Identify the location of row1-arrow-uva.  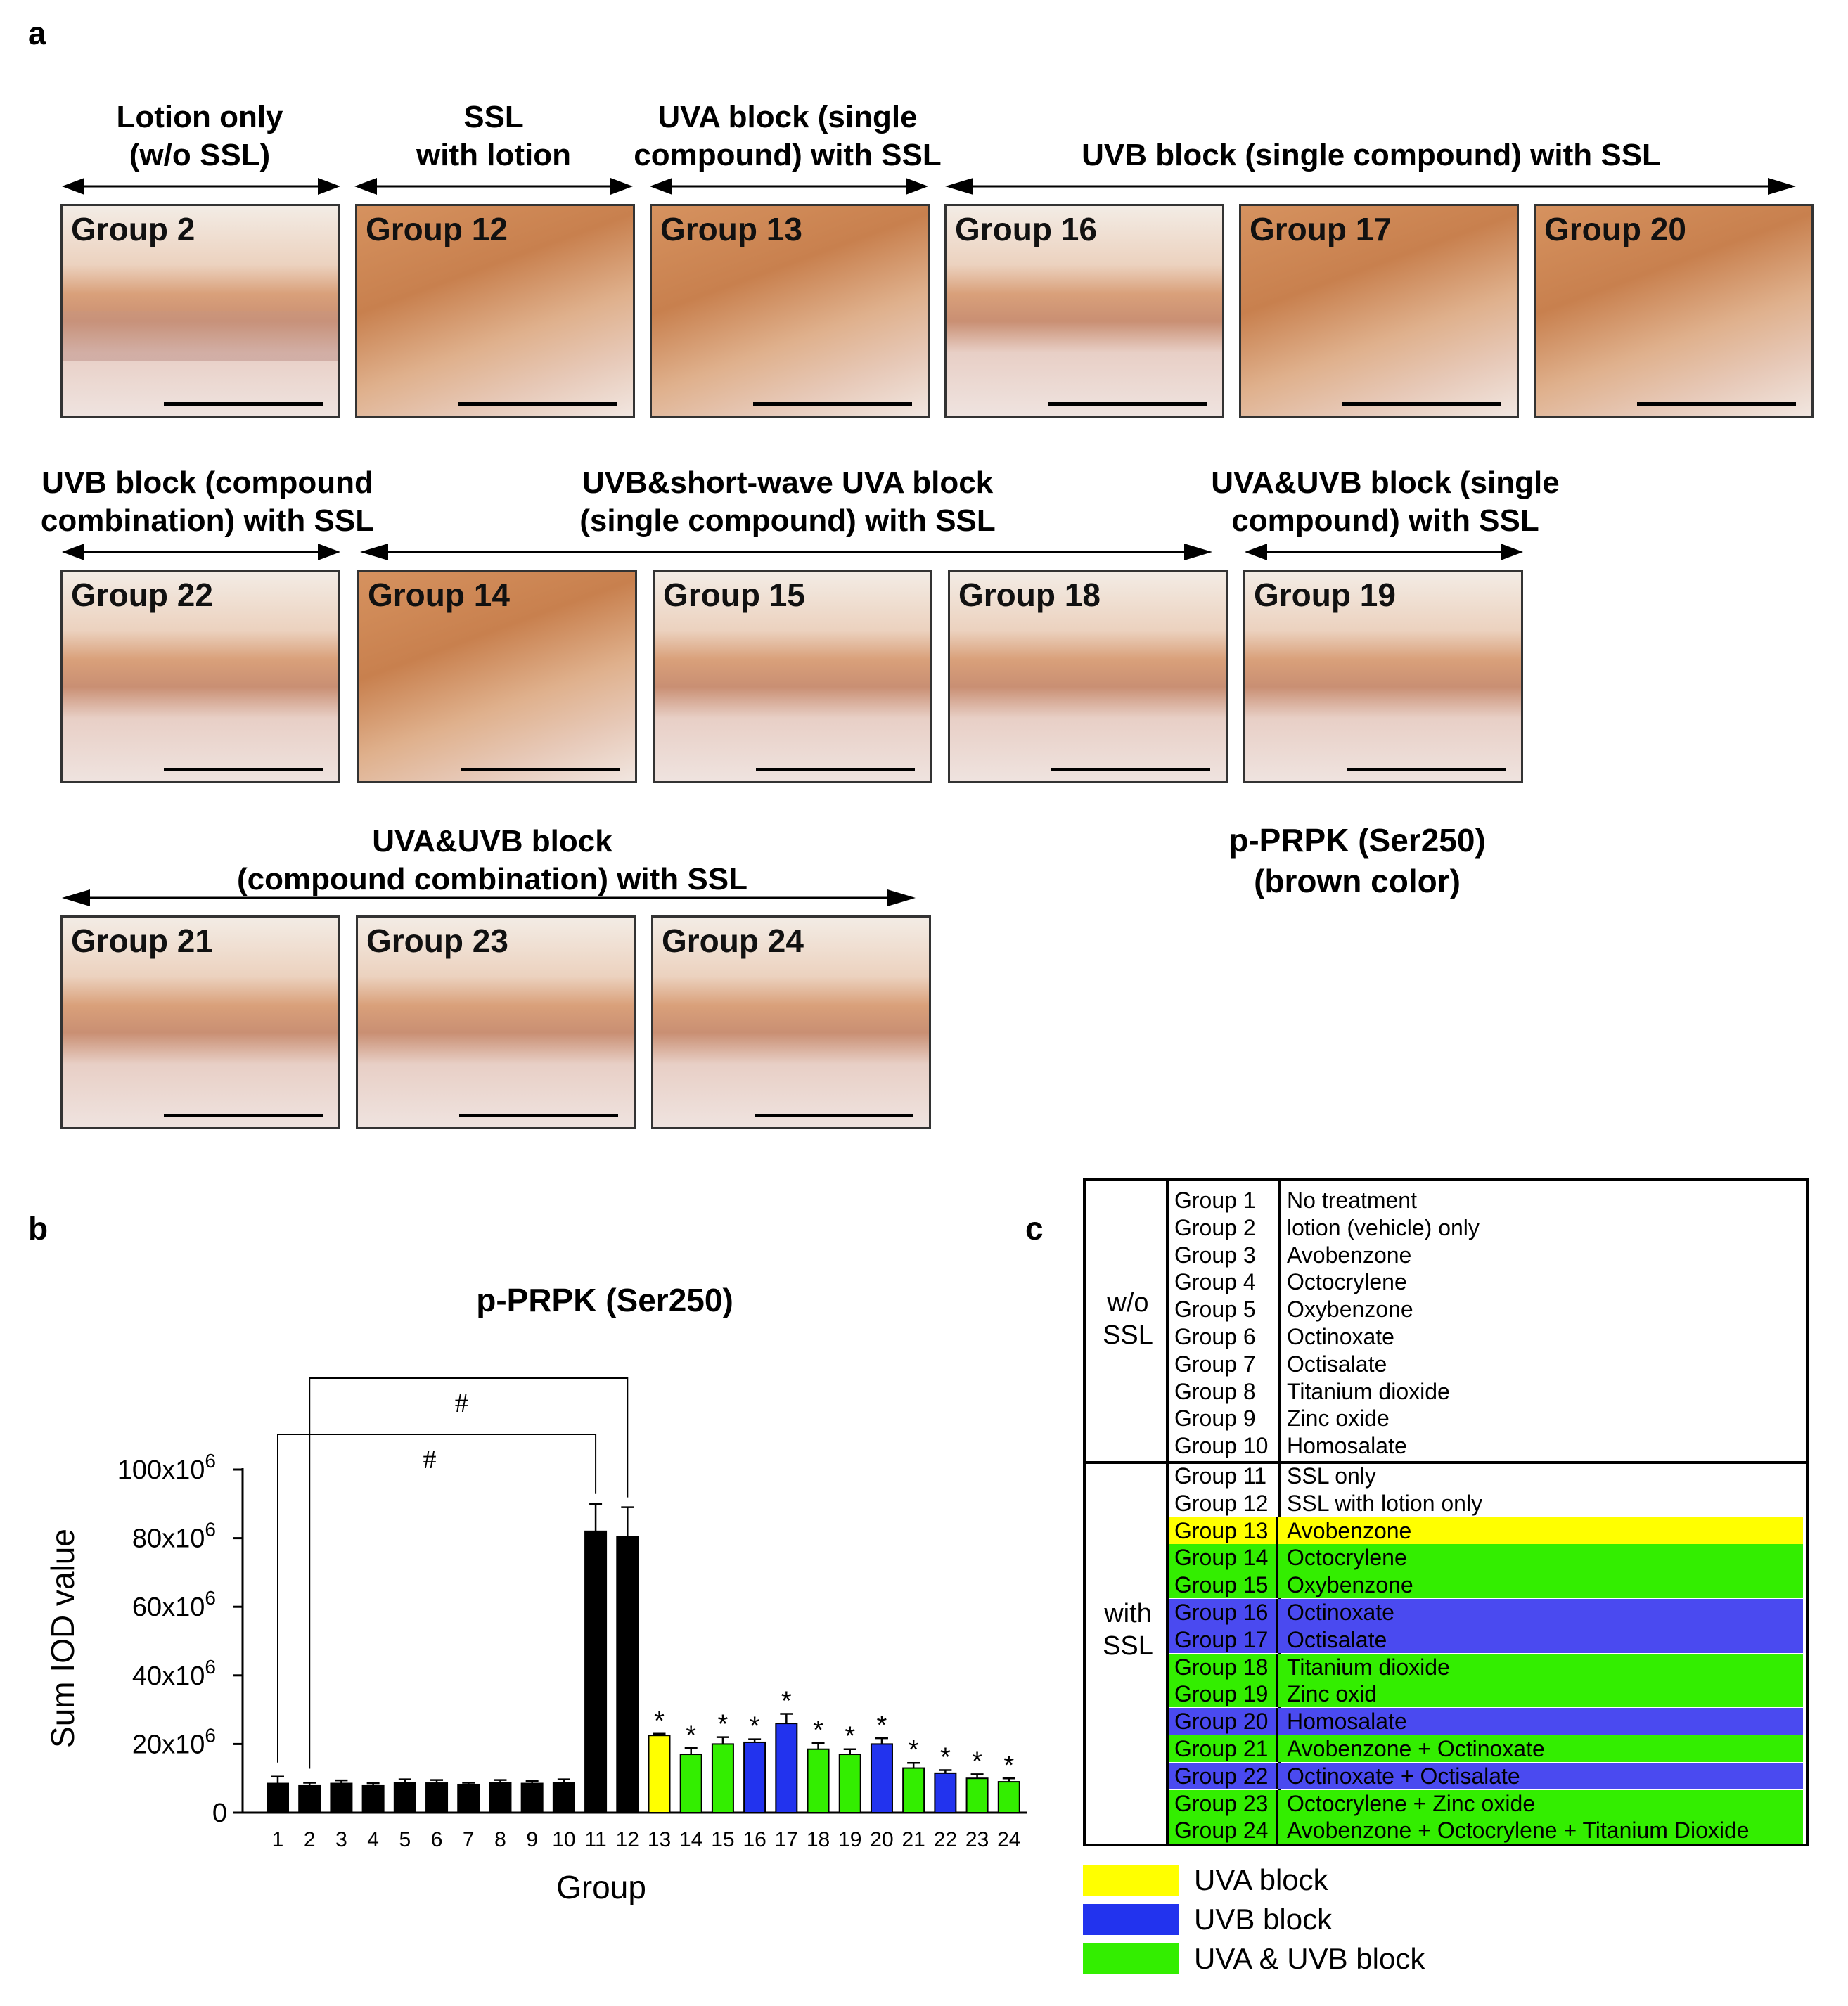
(789, 187).